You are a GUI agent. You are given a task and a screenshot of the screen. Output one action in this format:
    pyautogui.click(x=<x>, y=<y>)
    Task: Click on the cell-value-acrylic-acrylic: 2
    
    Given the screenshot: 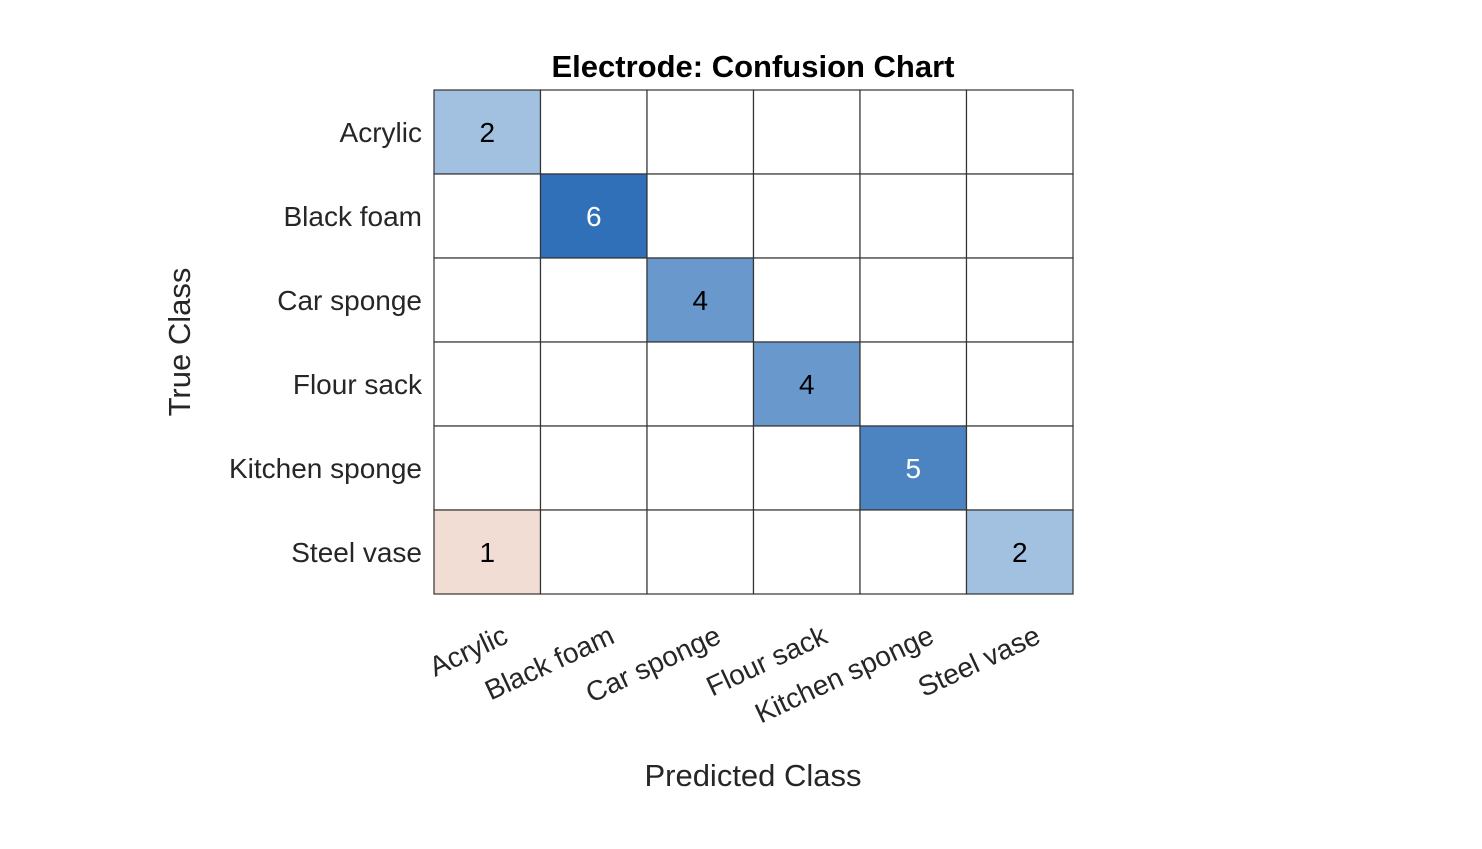 What is the action you would take?
    pyautogui.click(x=487, y=132)
    